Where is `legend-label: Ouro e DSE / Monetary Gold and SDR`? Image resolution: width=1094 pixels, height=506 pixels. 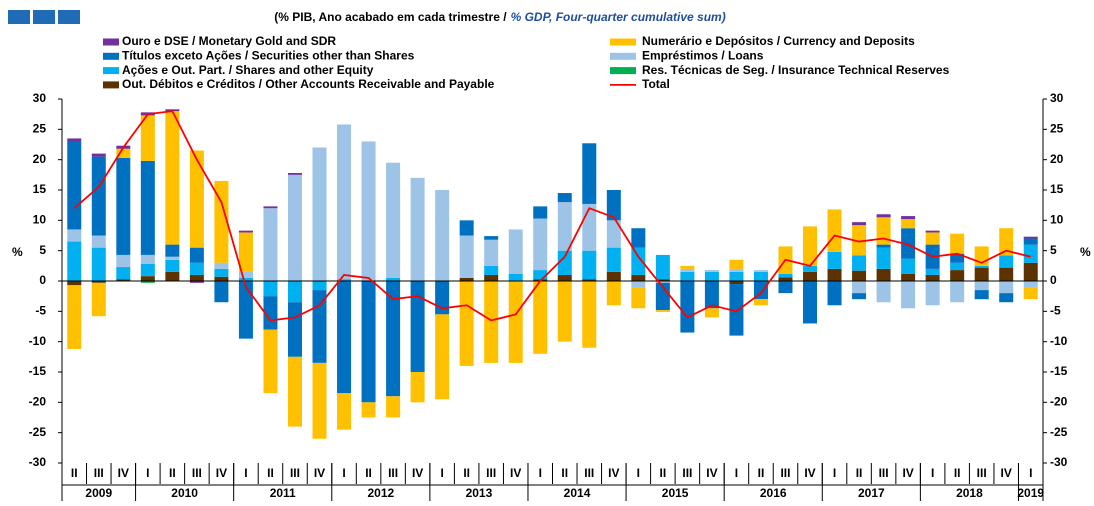 legend-label: Ouro e DSE / Monetary Gold and SDR is located at coordinates (229, 41).